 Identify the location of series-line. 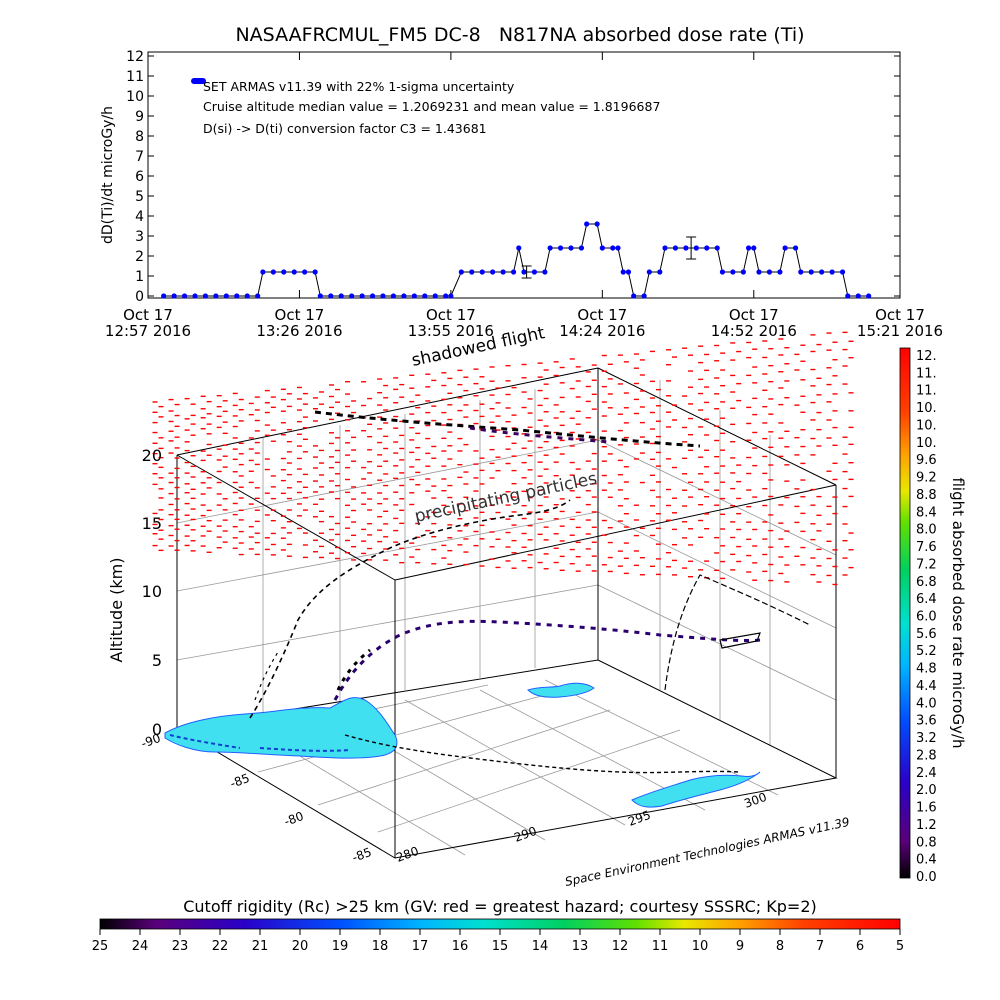
(516, 260).